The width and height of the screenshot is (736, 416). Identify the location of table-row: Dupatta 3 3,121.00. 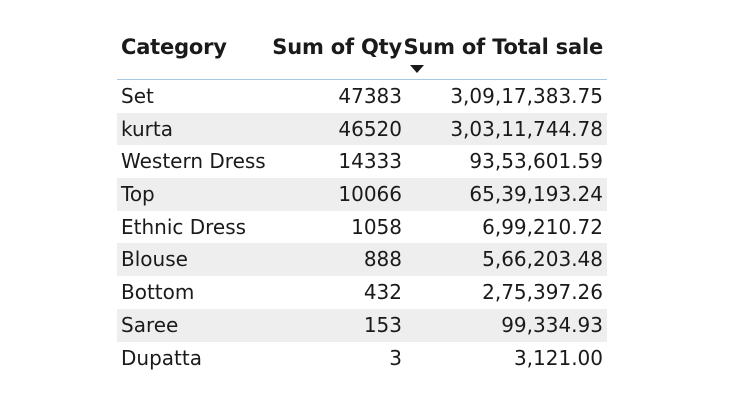
(362, 358).